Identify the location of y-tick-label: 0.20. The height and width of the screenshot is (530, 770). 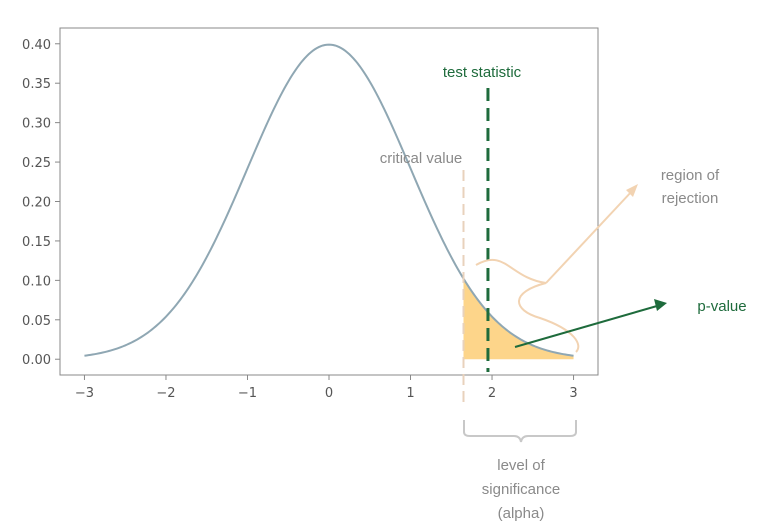
(36, 203).